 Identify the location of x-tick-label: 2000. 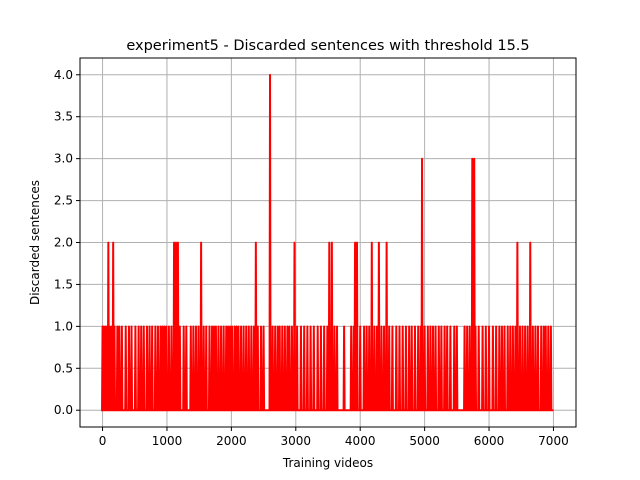
(231, 441).